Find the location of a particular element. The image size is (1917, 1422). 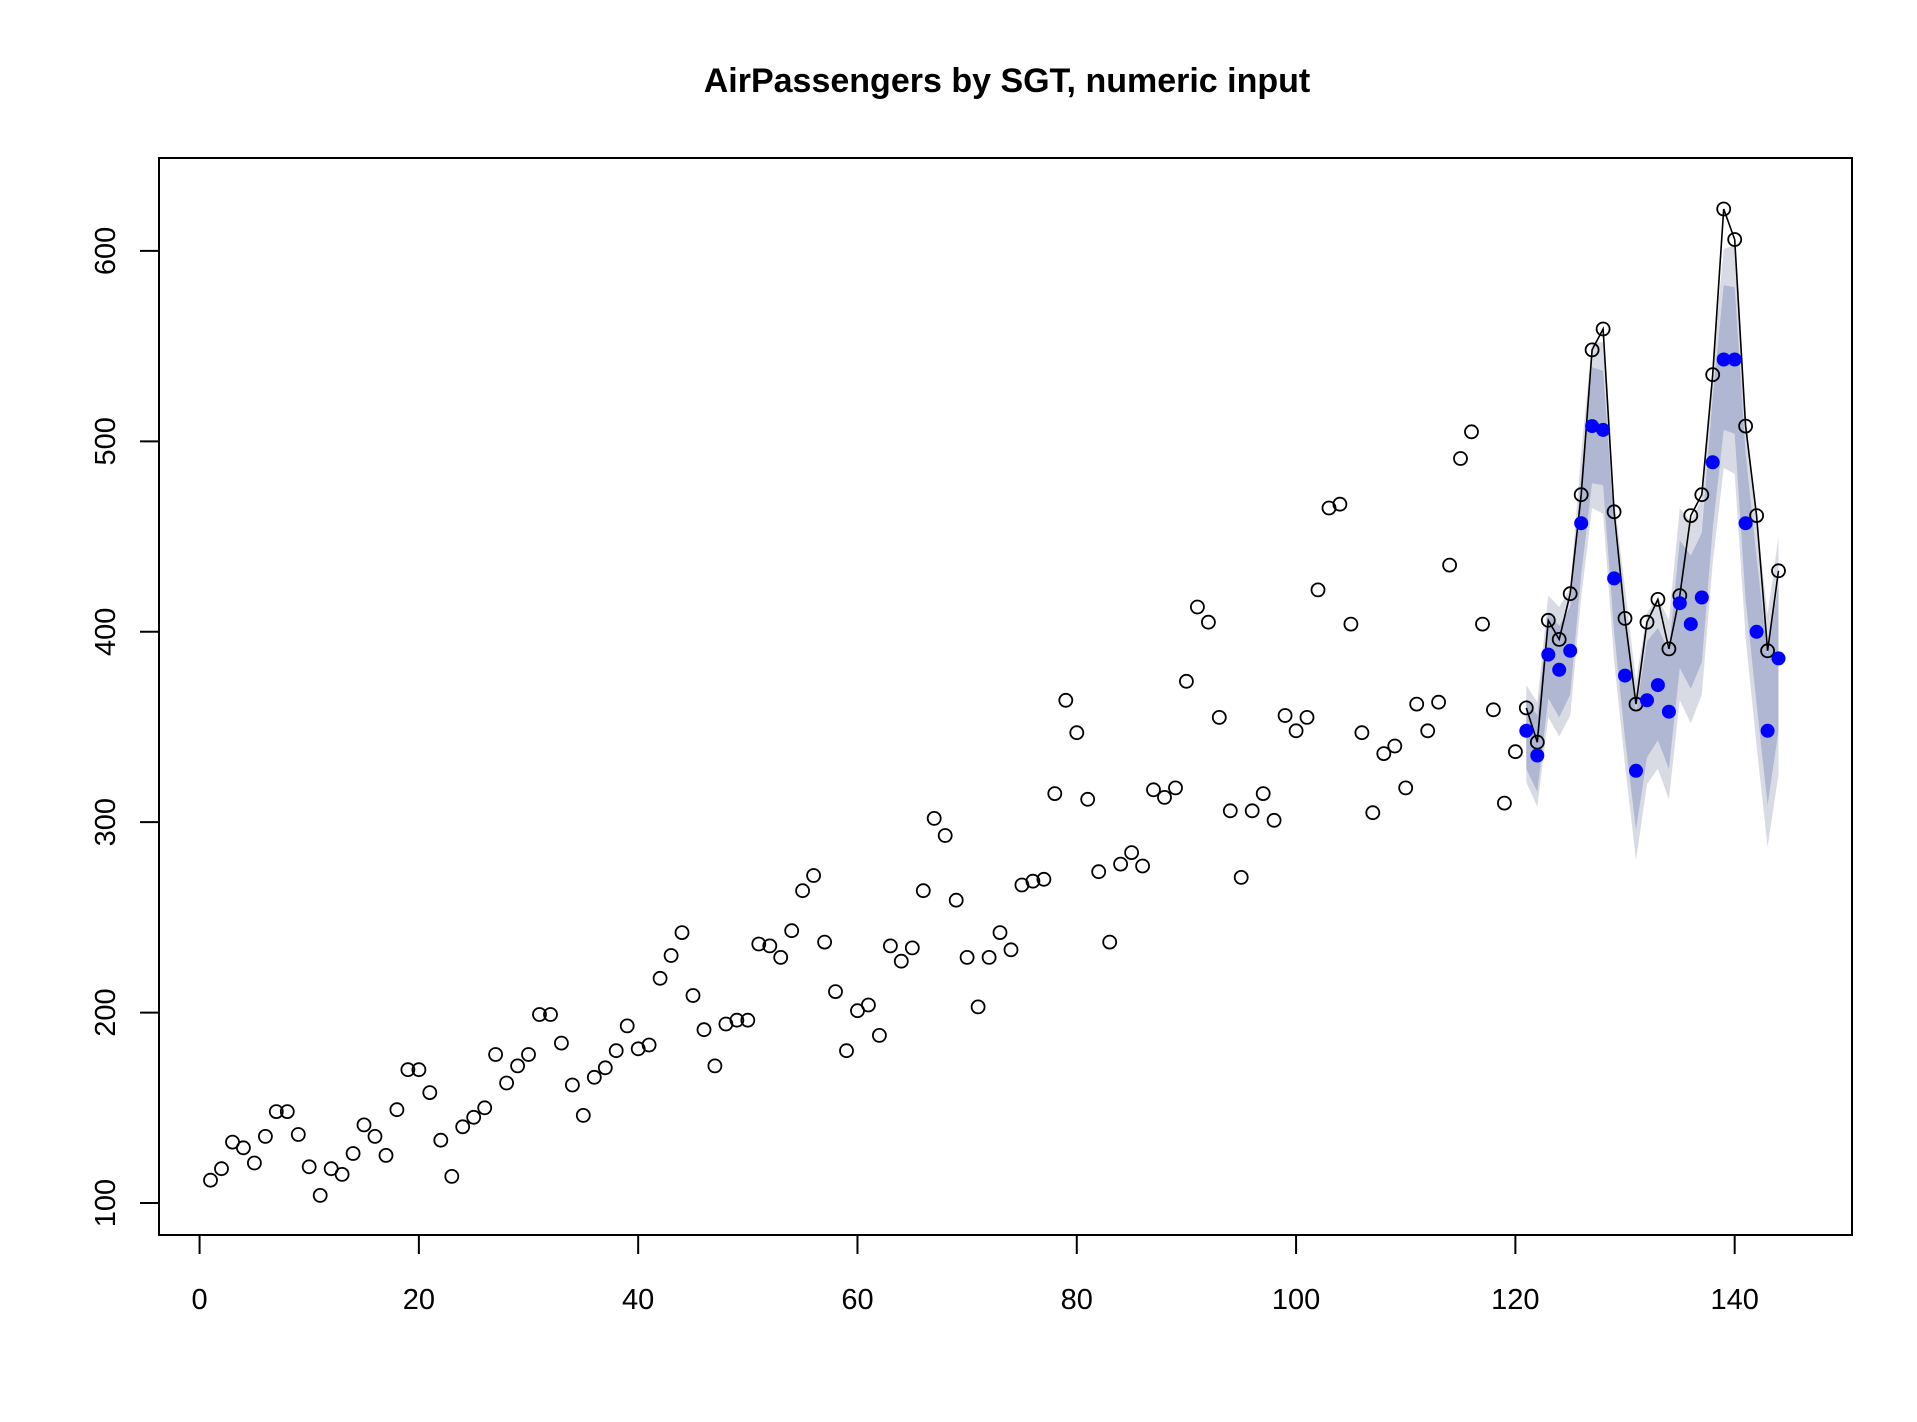

x-tick-label: 40 is located at coordinates (638, 1300).